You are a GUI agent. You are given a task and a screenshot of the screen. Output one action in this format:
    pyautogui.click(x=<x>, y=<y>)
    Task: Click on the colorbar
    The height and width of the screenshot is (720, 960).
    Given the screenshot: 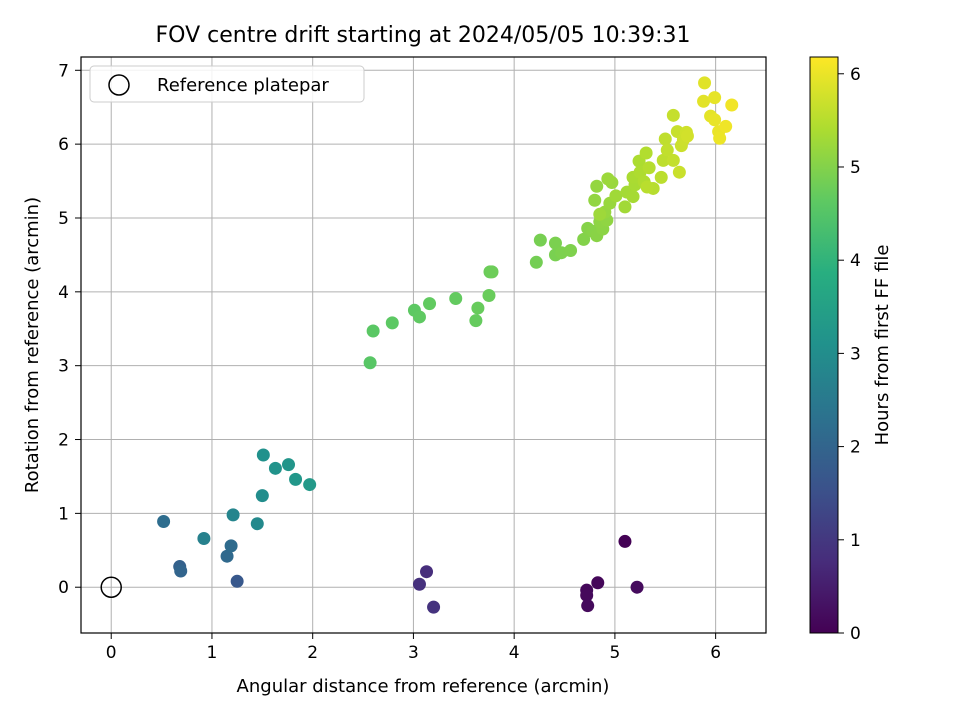 What is the action you would take?
    pyautogui.click(x=824, y=345)
    